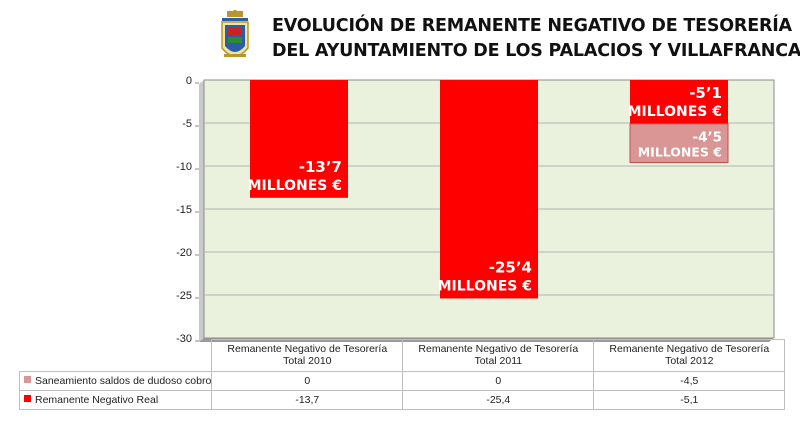 This screenshot has width=800, height=426. What do you see at coordinates (707, 138) in the screenshot?
I see `bar-data-label: -4’5` at bounding box center [707, 138].